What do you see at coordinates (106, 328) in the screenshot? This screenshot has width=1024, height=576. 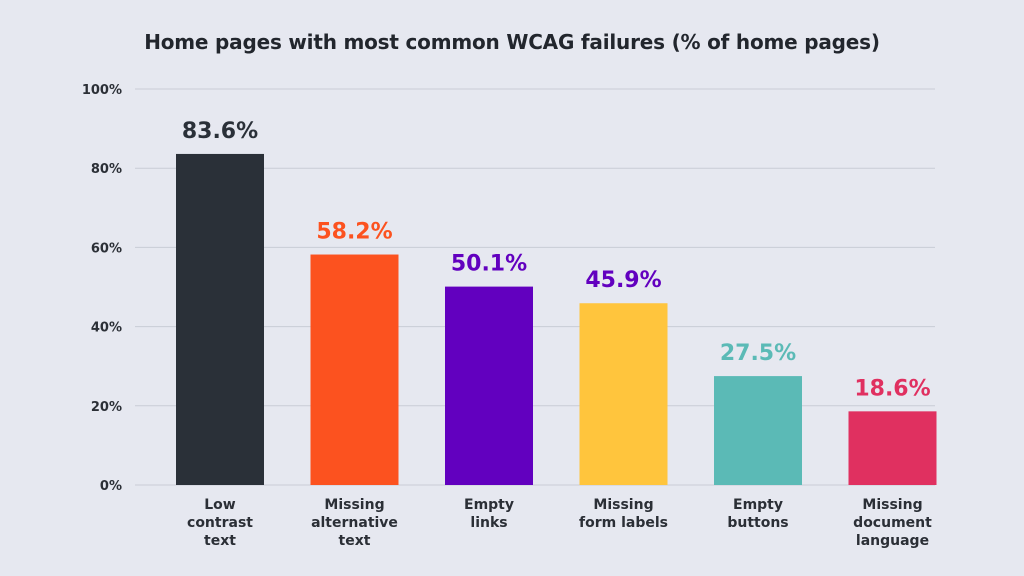 I see `y-tick-label: 40%` at bounding box center [106, 328].